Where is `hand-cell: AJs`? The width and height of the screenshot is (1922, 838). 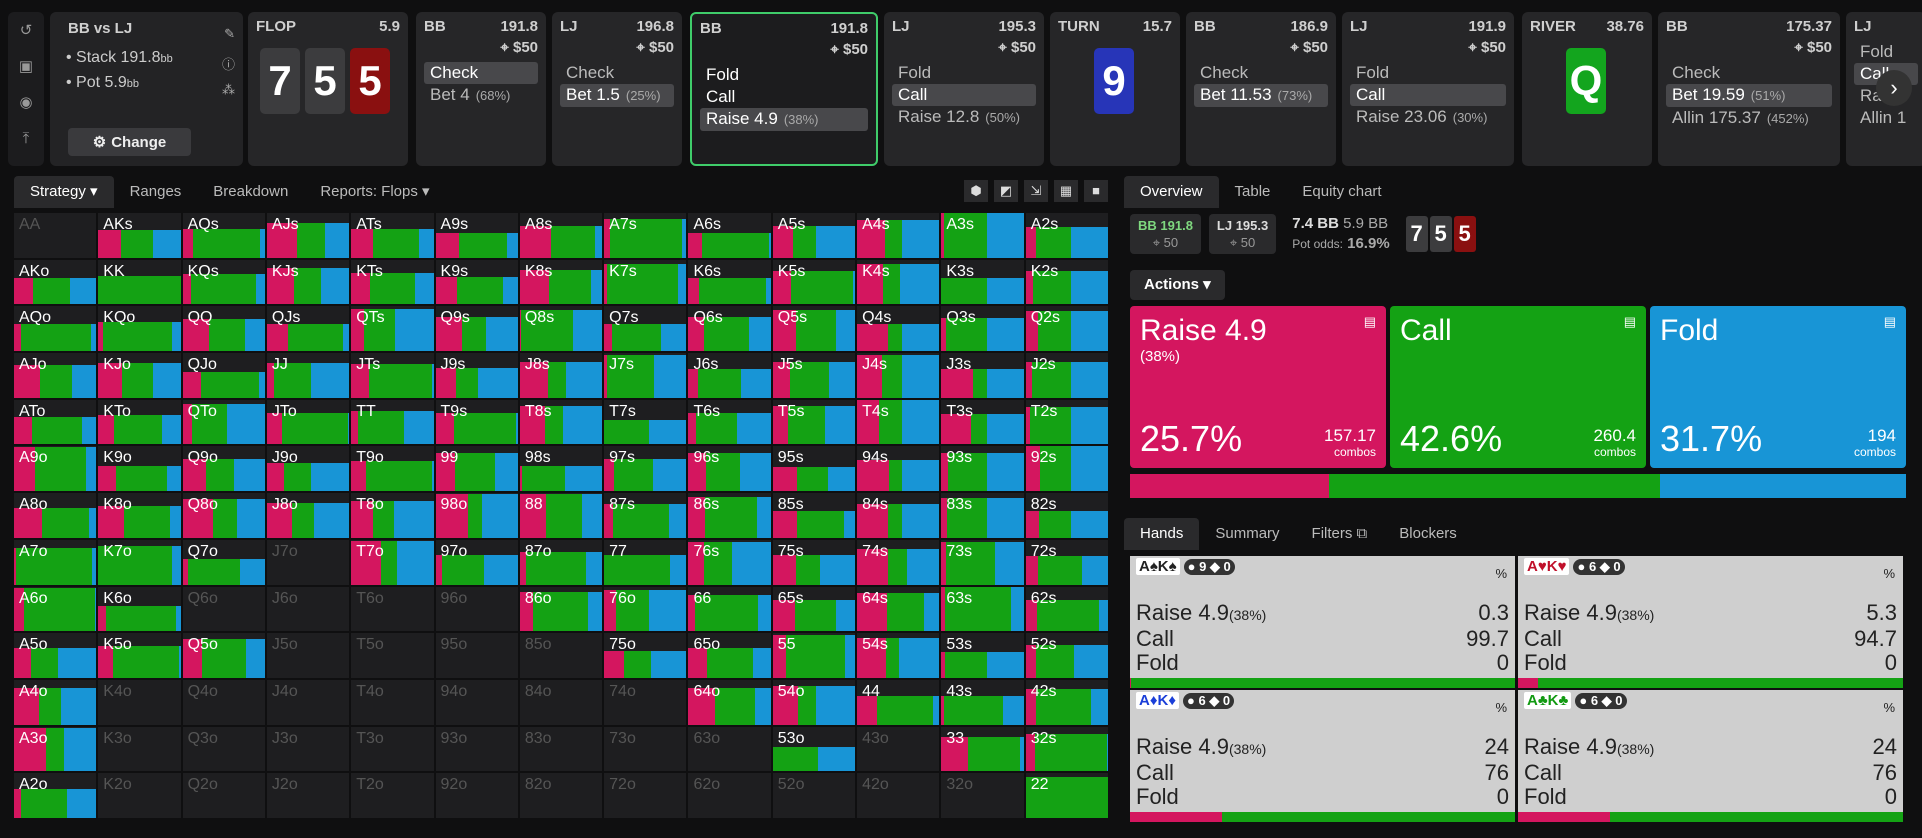 hand-cell: AJs is located at coordinates (308, 235).